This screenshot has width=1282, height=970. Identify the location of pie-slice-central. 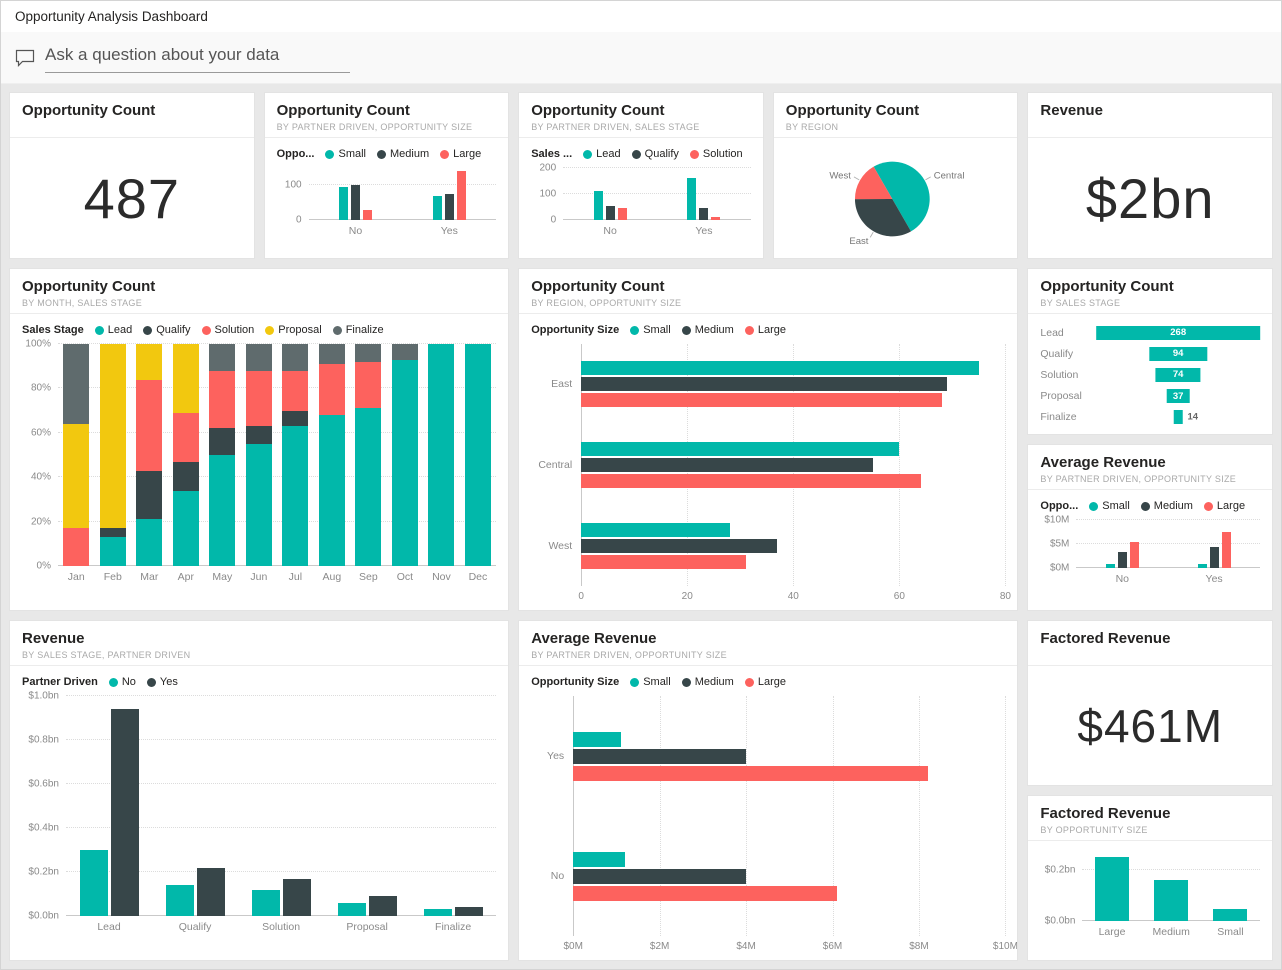
(901, 196).